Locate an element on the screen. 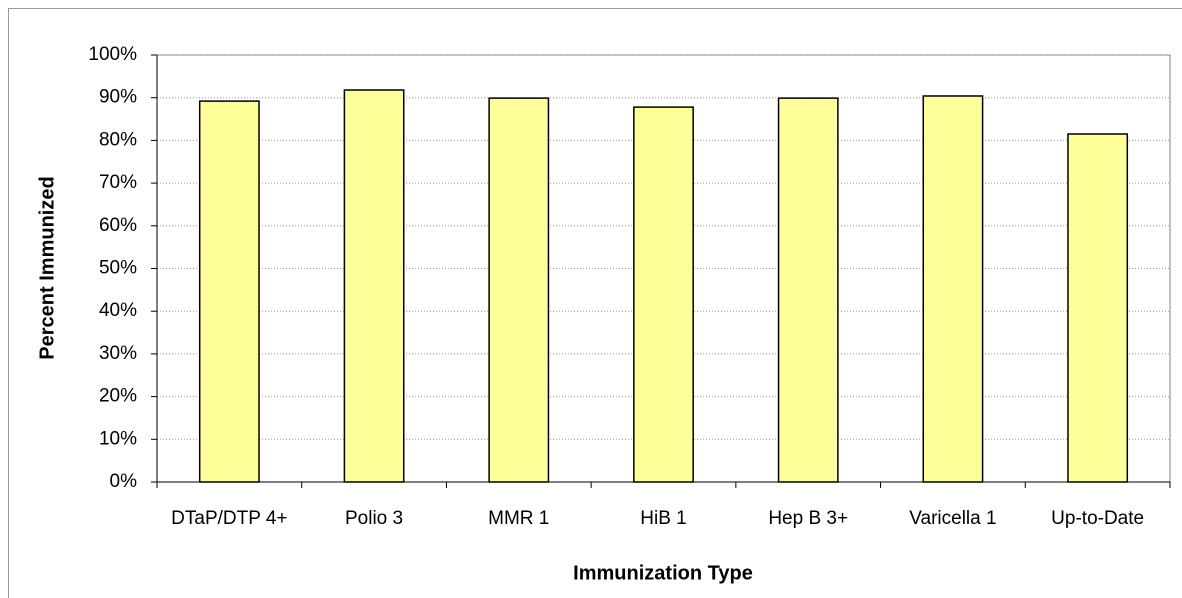 This screenshot has width=1182, height=598. y-tick-label: 90% is located at coordinates (118, 97).